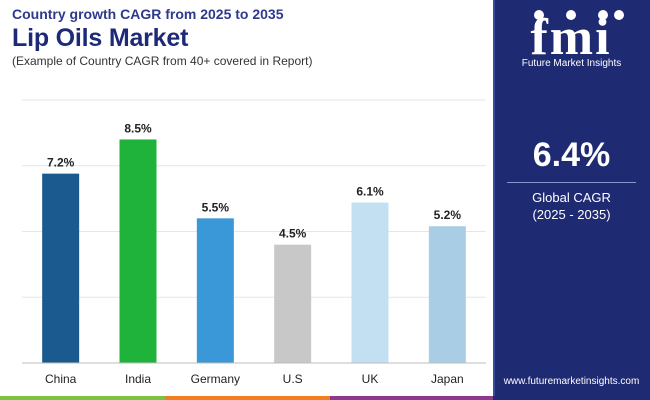  What do you see at coordinates (216, 207) in the screenshot?
I see `data-label: 5.5%` at bounding box center [216, 207].